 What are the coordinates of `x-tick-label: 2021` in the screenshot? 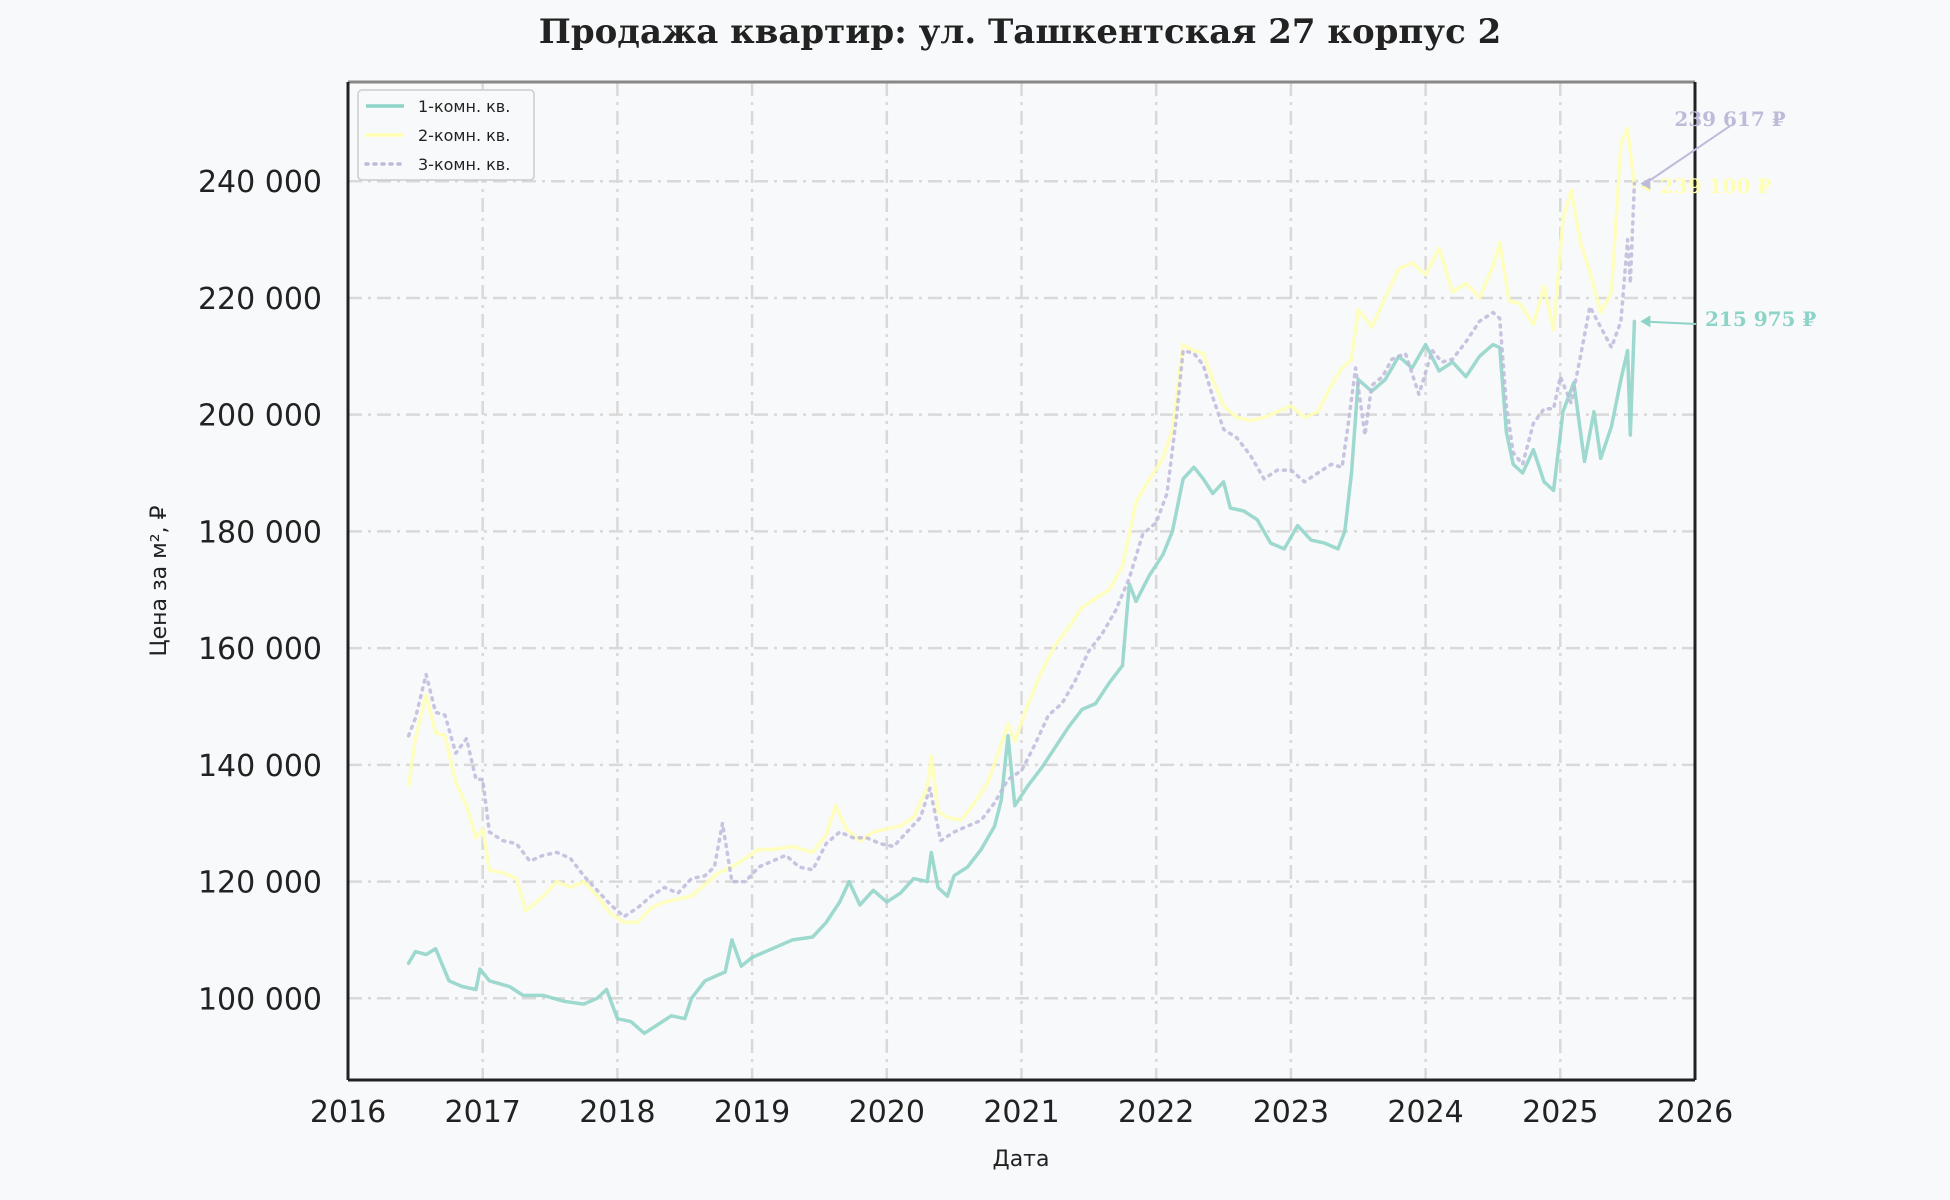 It's located at (1021, 1112).